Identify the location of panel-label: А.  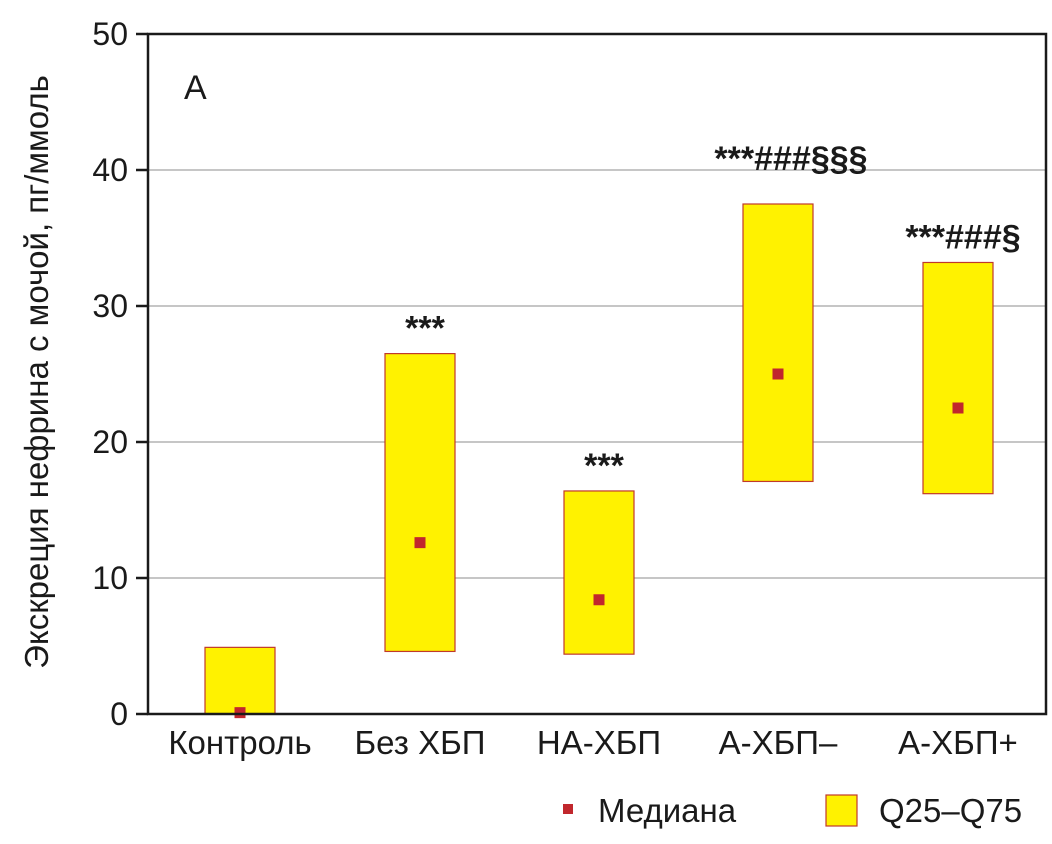
(195, 88).